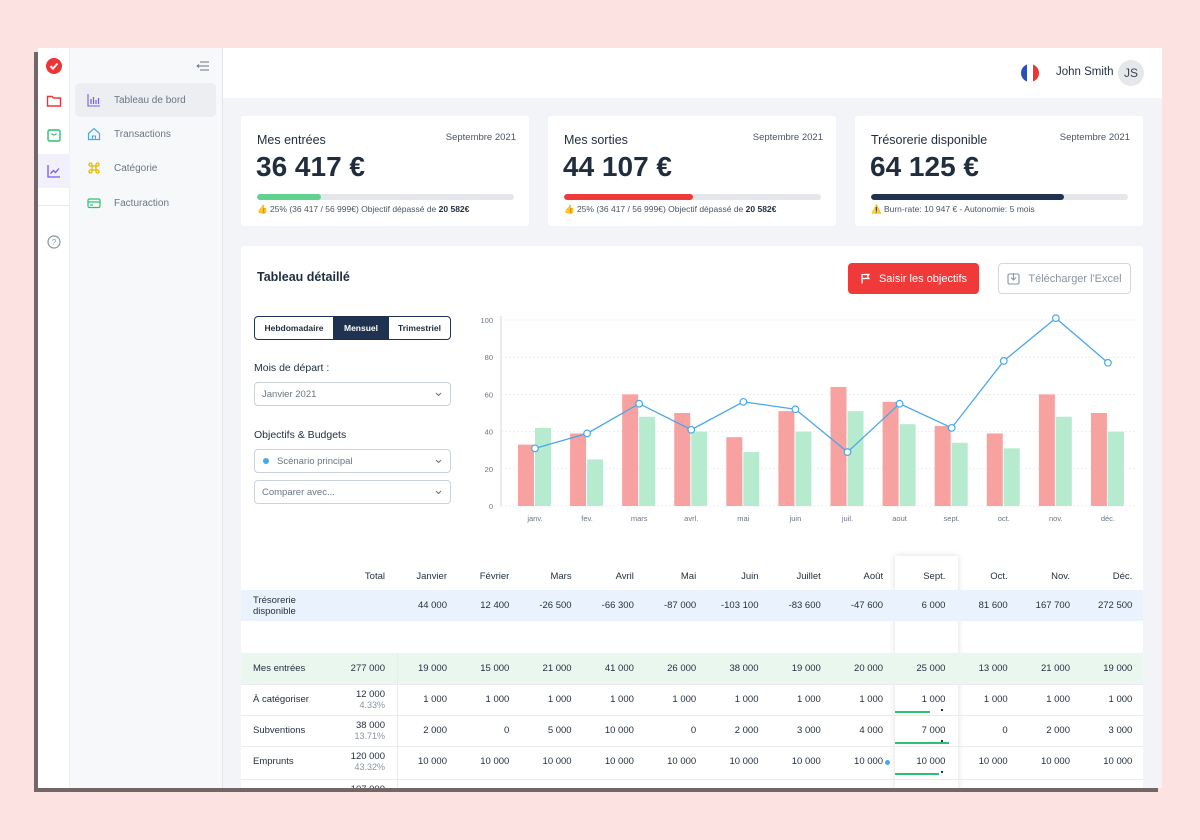  What do you see at coordinates (744, 668) in the screenshot?
I see `table-cell: 38 000` at bounding box center [744, 668].